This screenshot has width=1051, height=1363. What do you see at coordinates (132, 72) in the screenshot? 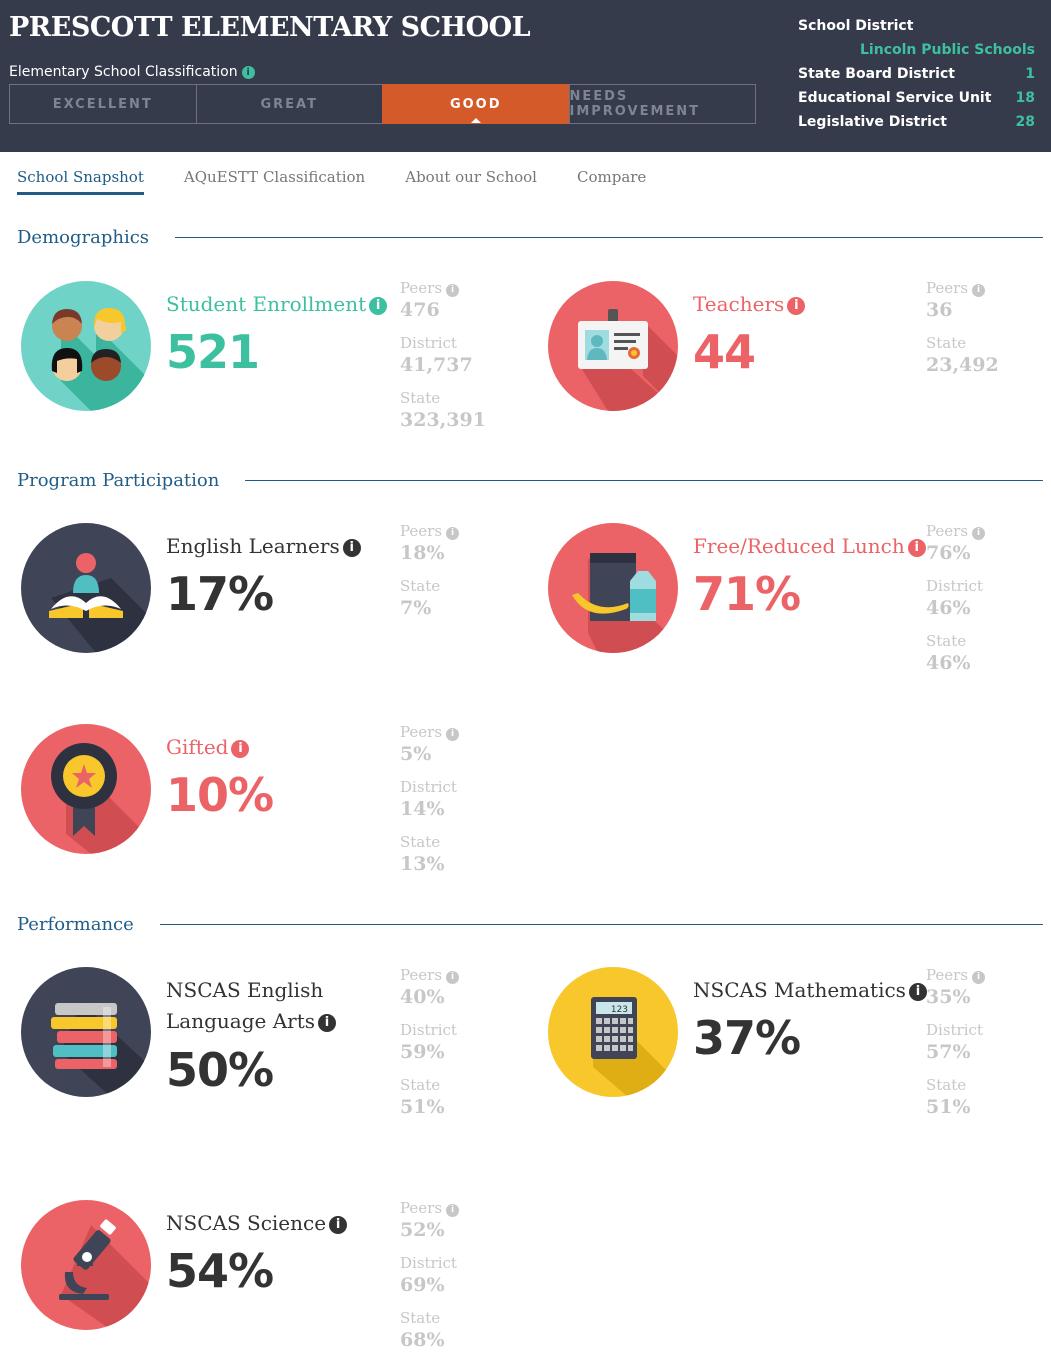
I see `classification-label: Elementary School Classification i` at bounding box center [132, 72].